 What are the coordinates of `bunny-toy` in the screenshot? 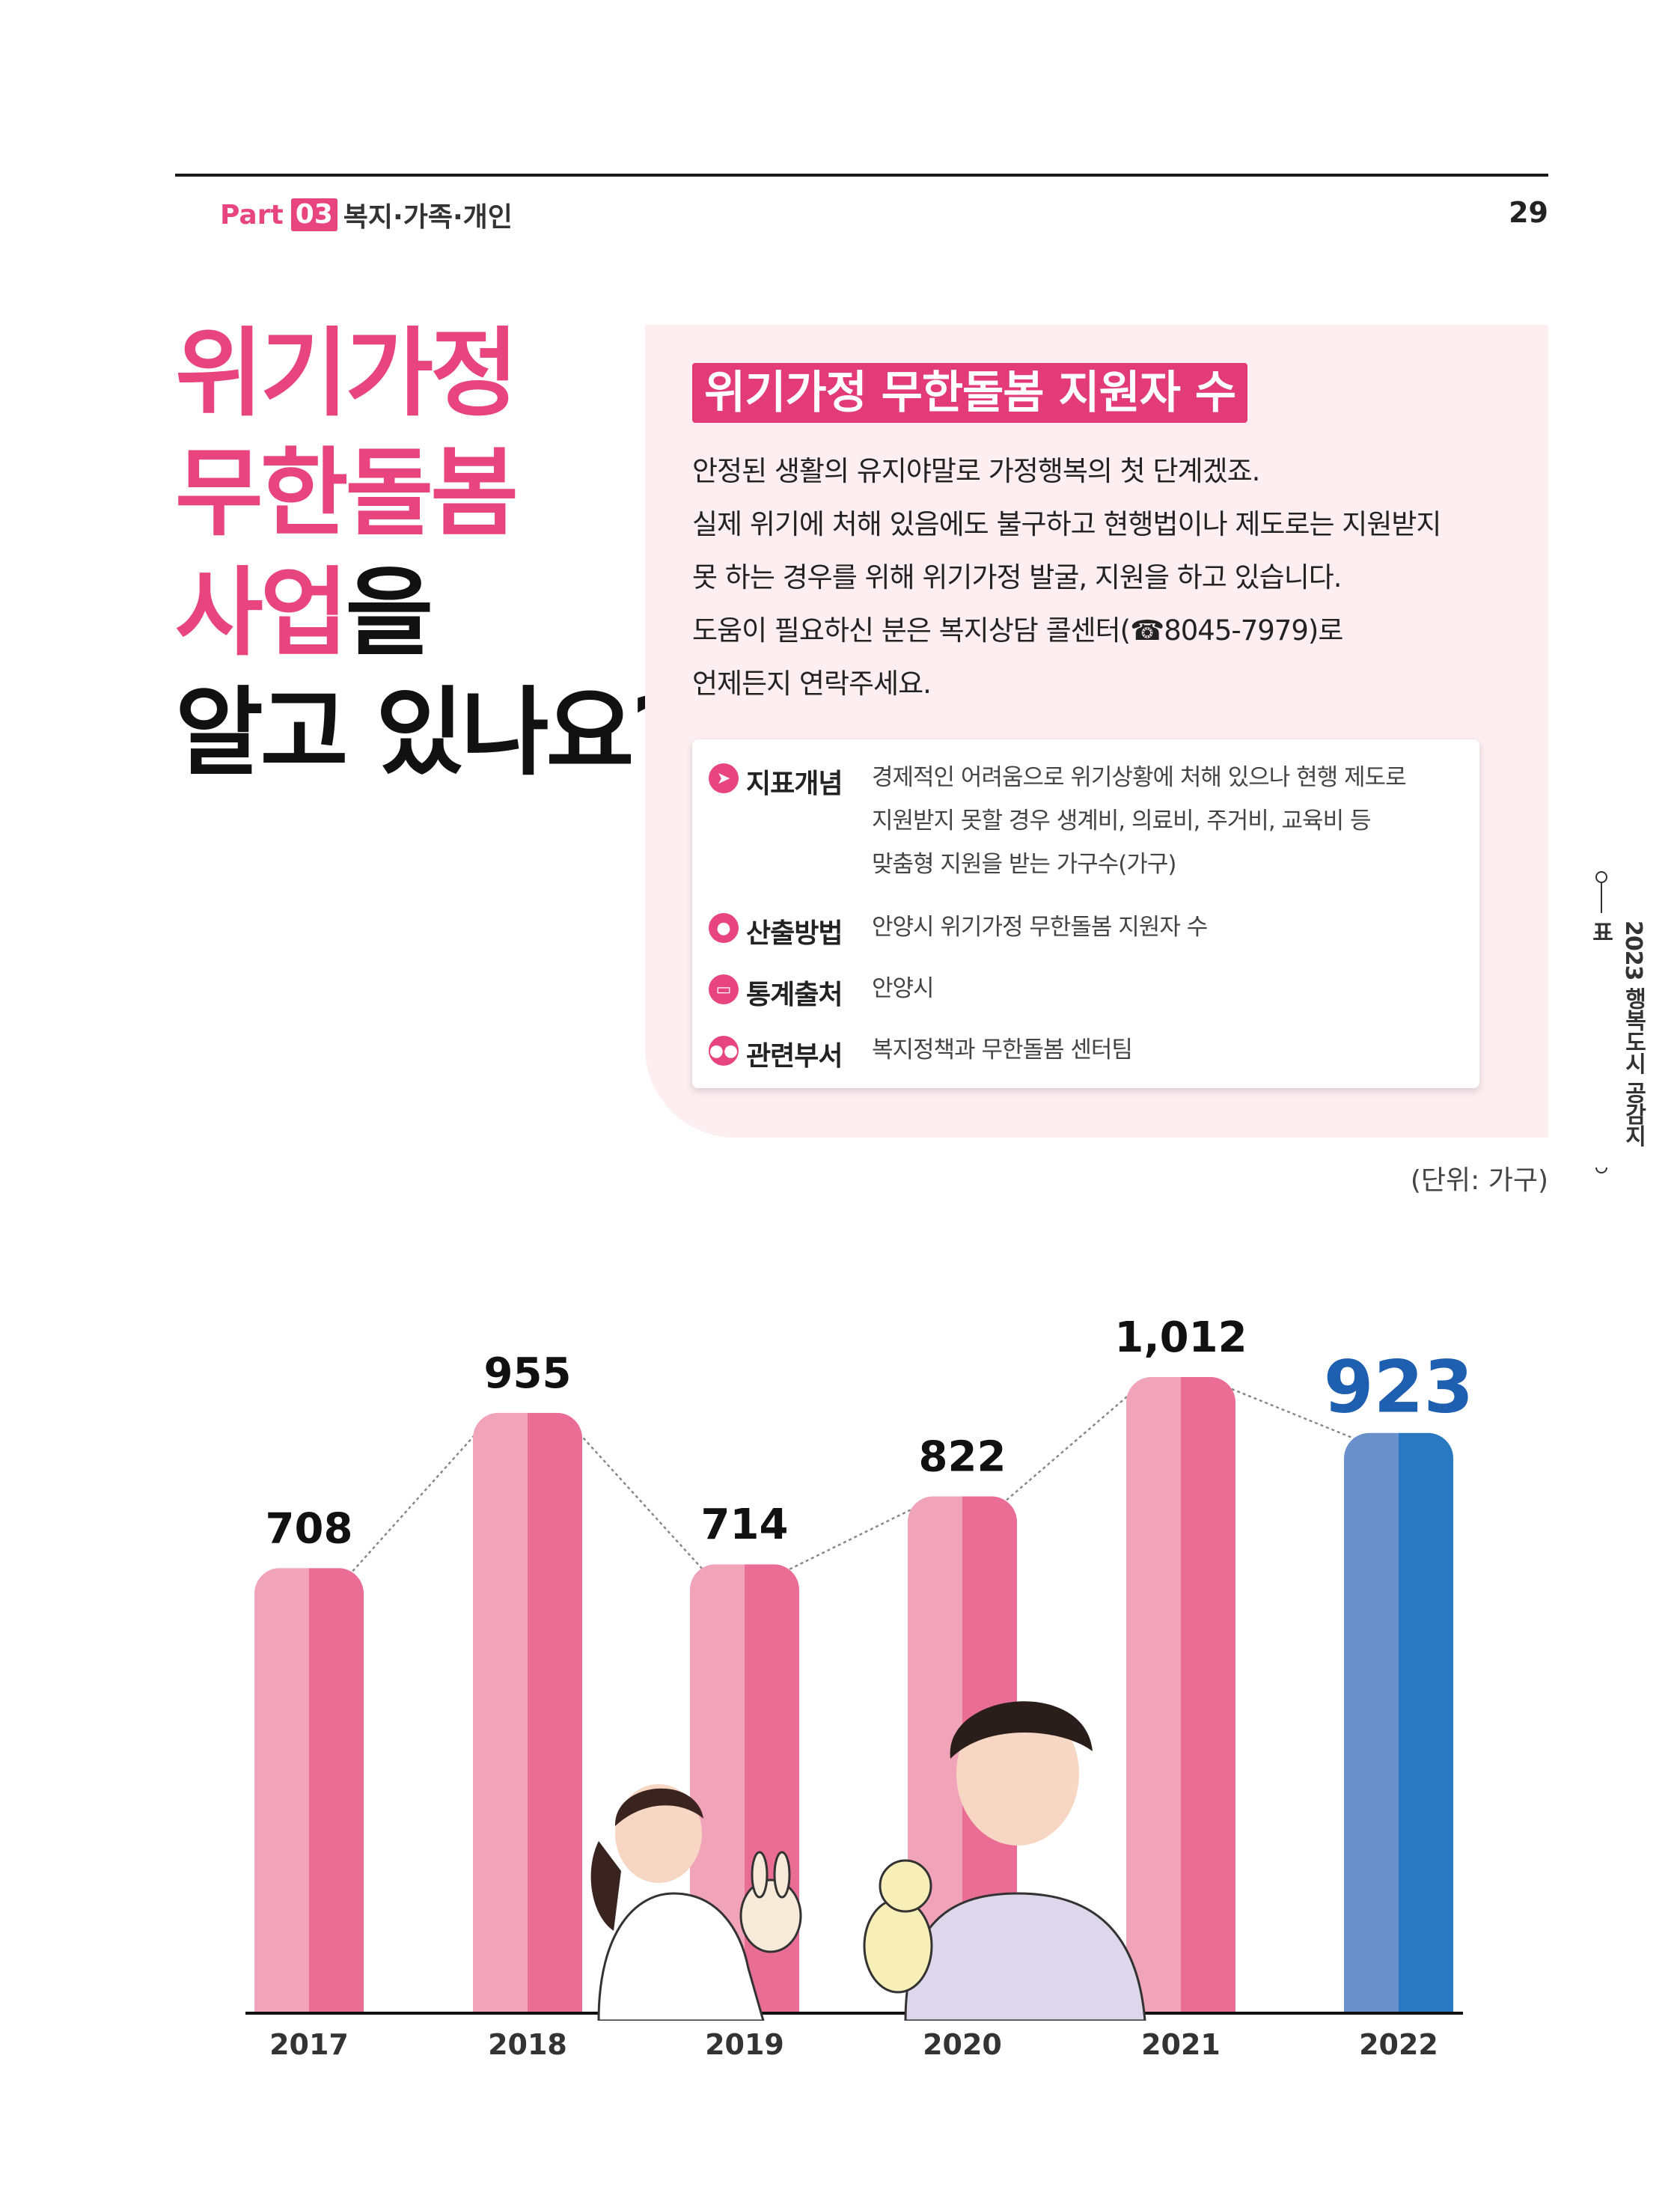 It's located at (770, 1915).